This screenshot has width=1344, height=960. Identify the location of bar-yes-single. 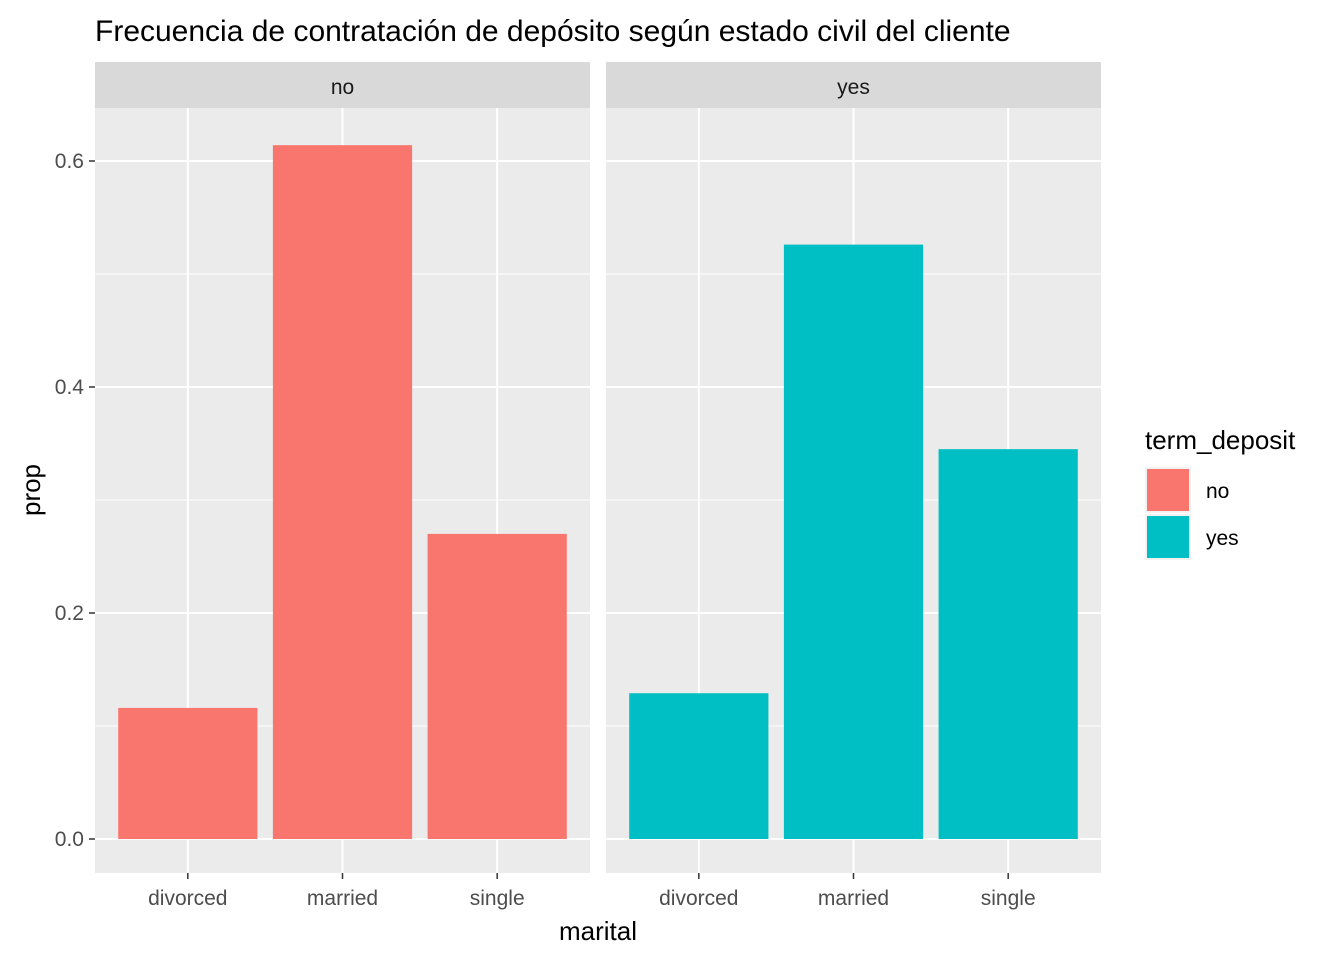
(1008, 644).